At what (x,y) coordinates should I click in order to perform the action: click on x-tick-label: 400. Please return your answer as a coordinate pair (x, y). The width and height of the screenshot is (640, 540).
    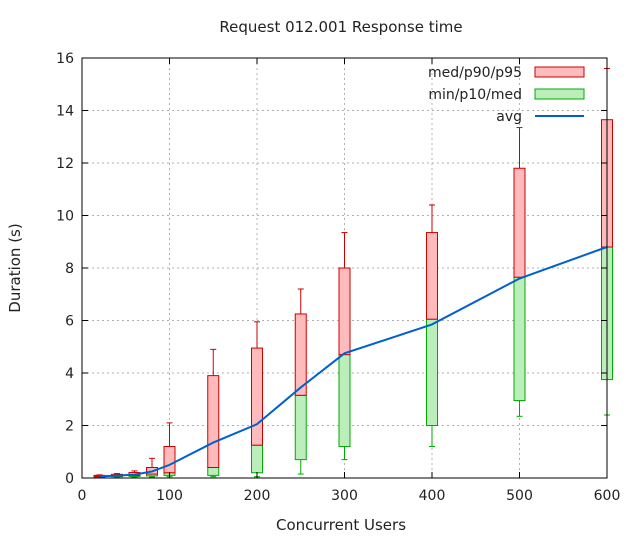
    Looking at the image, I should click on (432, 496).